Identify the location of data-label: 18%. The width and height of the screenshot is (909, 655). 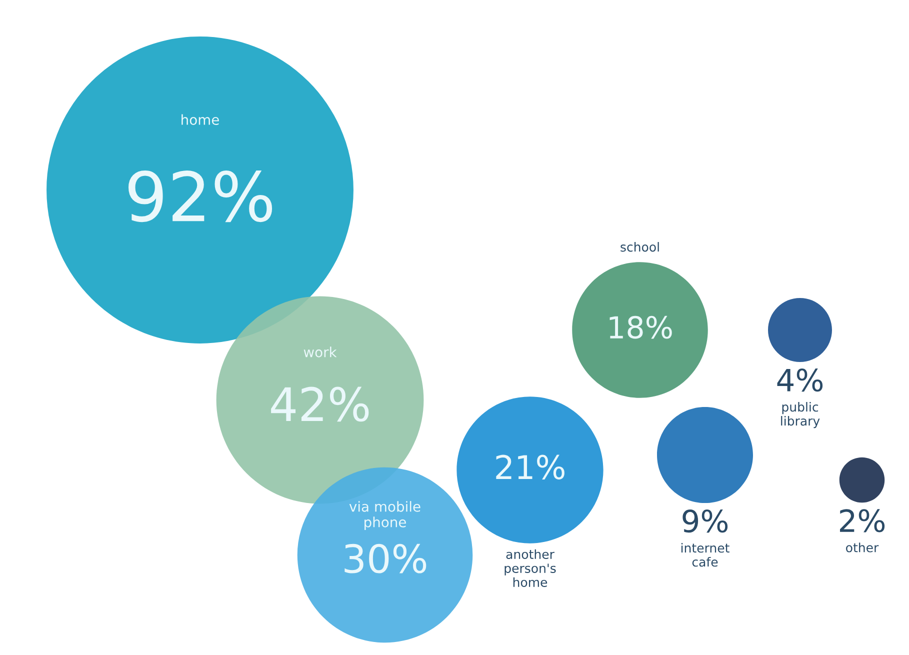
(641, 327).